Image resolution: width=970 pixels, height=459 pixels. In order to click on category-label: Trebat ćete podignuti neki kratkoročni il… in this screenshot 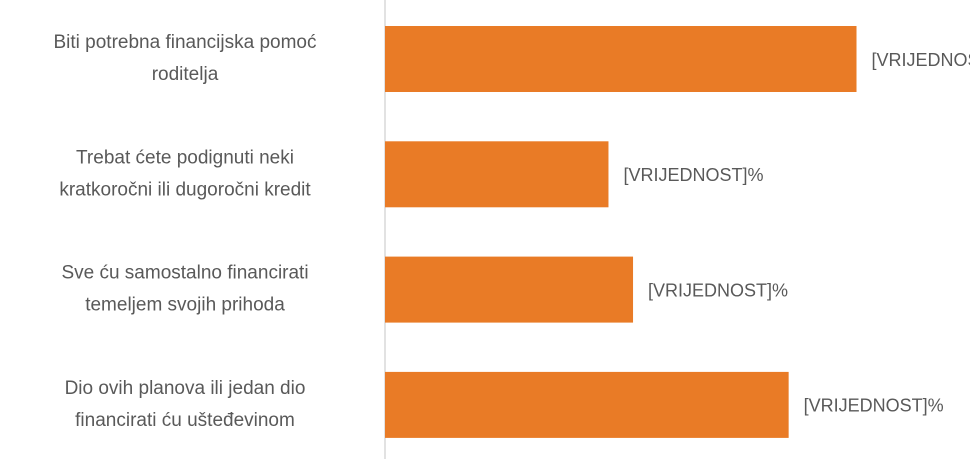, I will do `click(185, 173)`.